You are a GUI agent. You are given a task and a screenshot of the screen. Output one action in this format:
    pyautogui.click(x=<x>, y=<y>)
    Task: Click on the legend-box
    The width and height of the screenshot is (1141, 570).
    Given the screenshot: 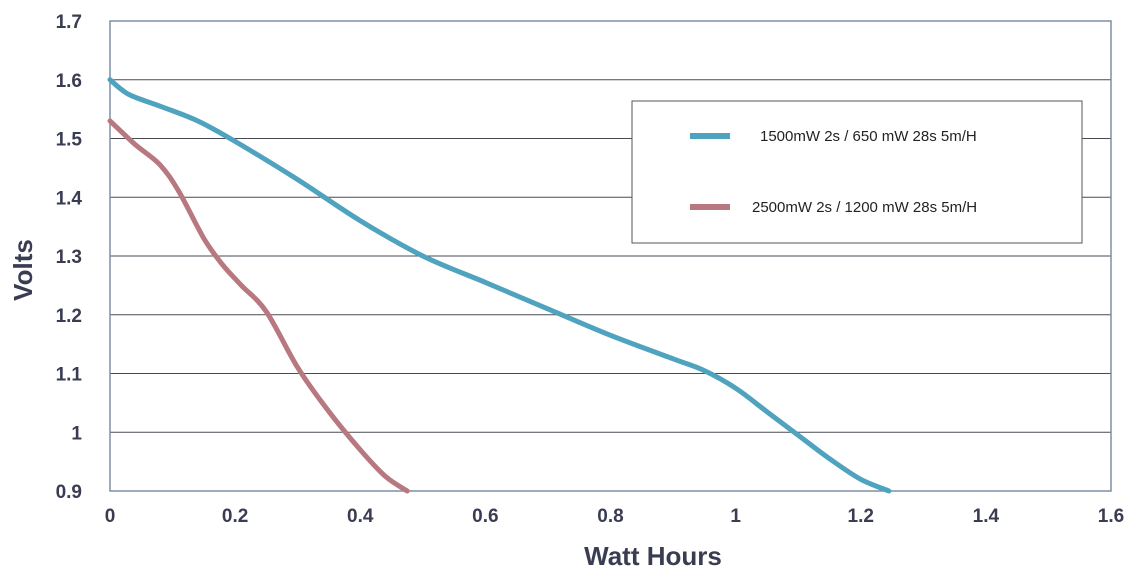 What is the action you would take?
    pyautogui.click(x=857, y=172)
    